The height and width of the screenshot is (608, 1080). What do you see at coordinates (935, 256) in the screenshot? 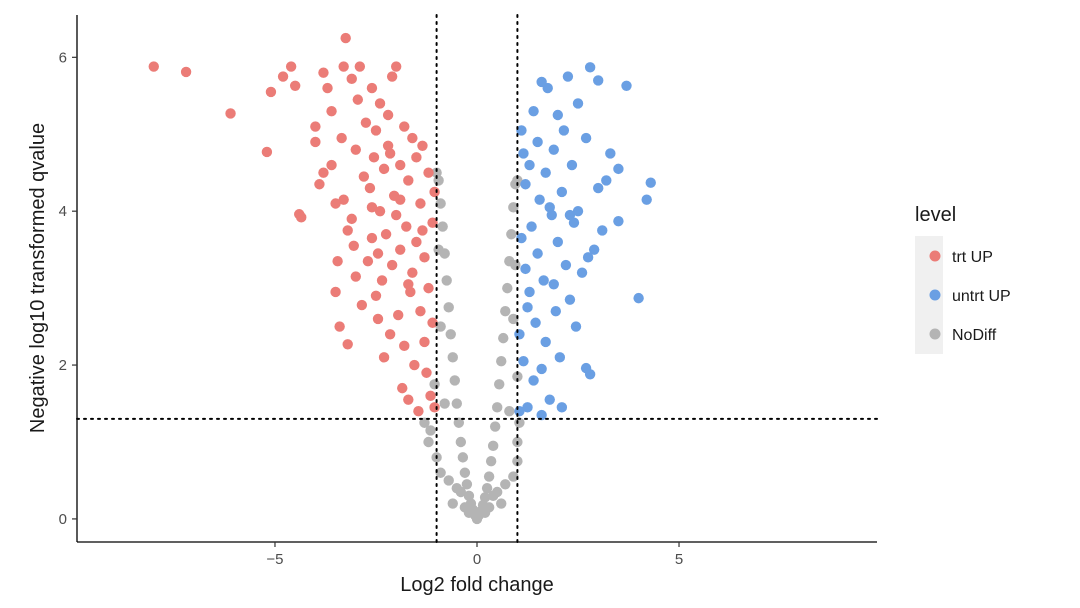
I see `legend-key-trt-up` at bounding box center [935, 256].